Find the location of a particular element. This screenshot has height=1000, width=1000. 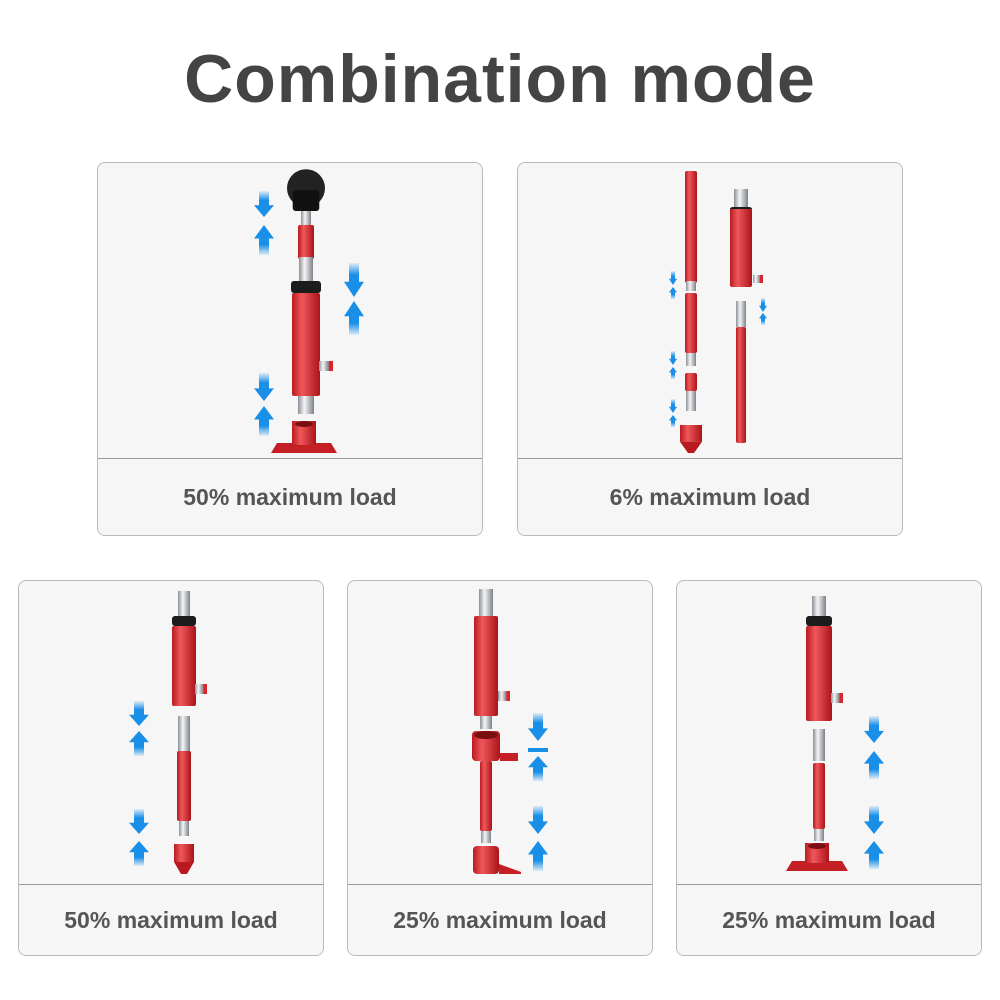

offset-foot is located at coordinates (497, 860).